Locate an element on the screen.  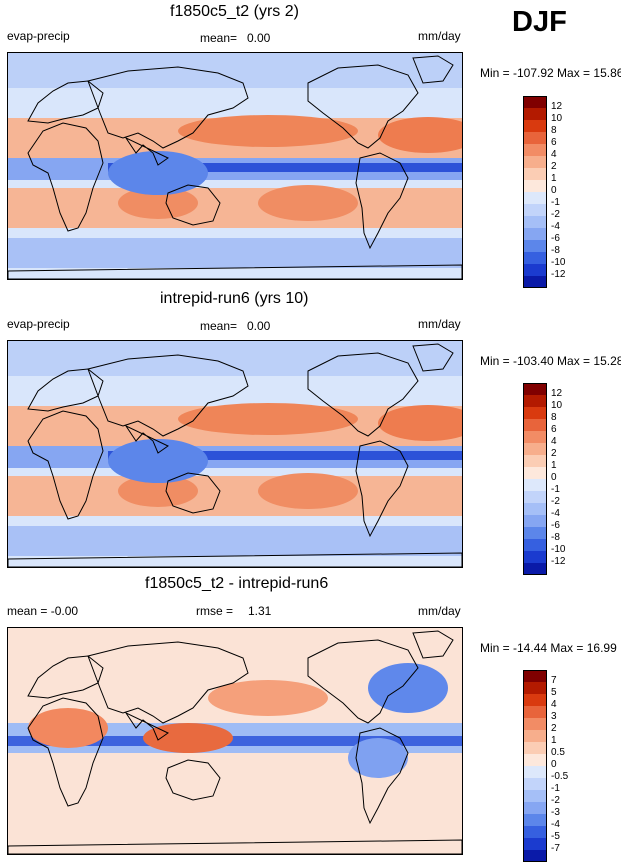
colorbar-tick-label: -0.5 is located at coordinates (560, 776).